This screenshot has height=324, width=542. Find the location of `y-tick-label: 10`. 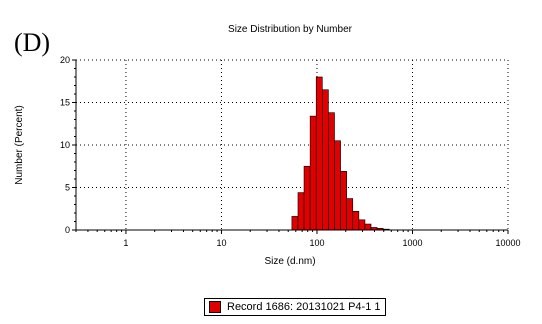

y-tick-label: 10 is located at coordinates (65, 145).